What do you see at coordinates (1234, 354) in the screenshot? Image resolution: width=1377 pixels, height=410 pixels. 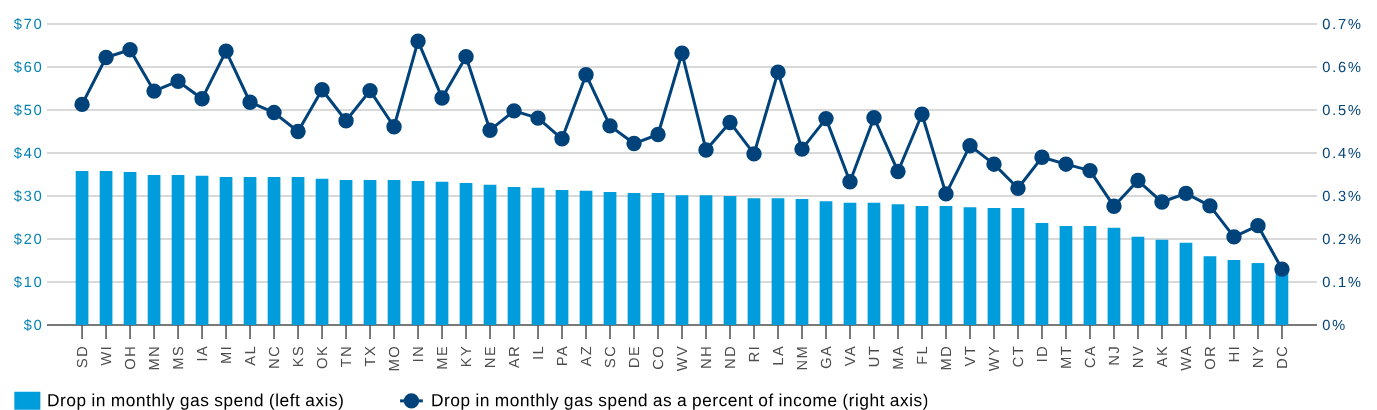 I see `x-tick-label: HI` at bounding box center [1234, 354].